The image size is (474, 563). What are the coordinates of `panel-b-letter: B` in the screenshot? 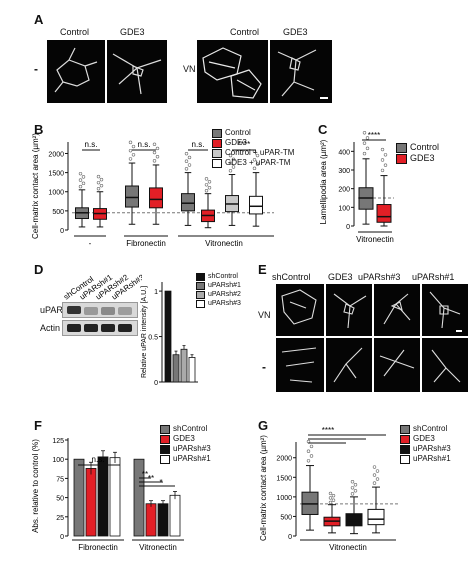 It's located at (39, 129).